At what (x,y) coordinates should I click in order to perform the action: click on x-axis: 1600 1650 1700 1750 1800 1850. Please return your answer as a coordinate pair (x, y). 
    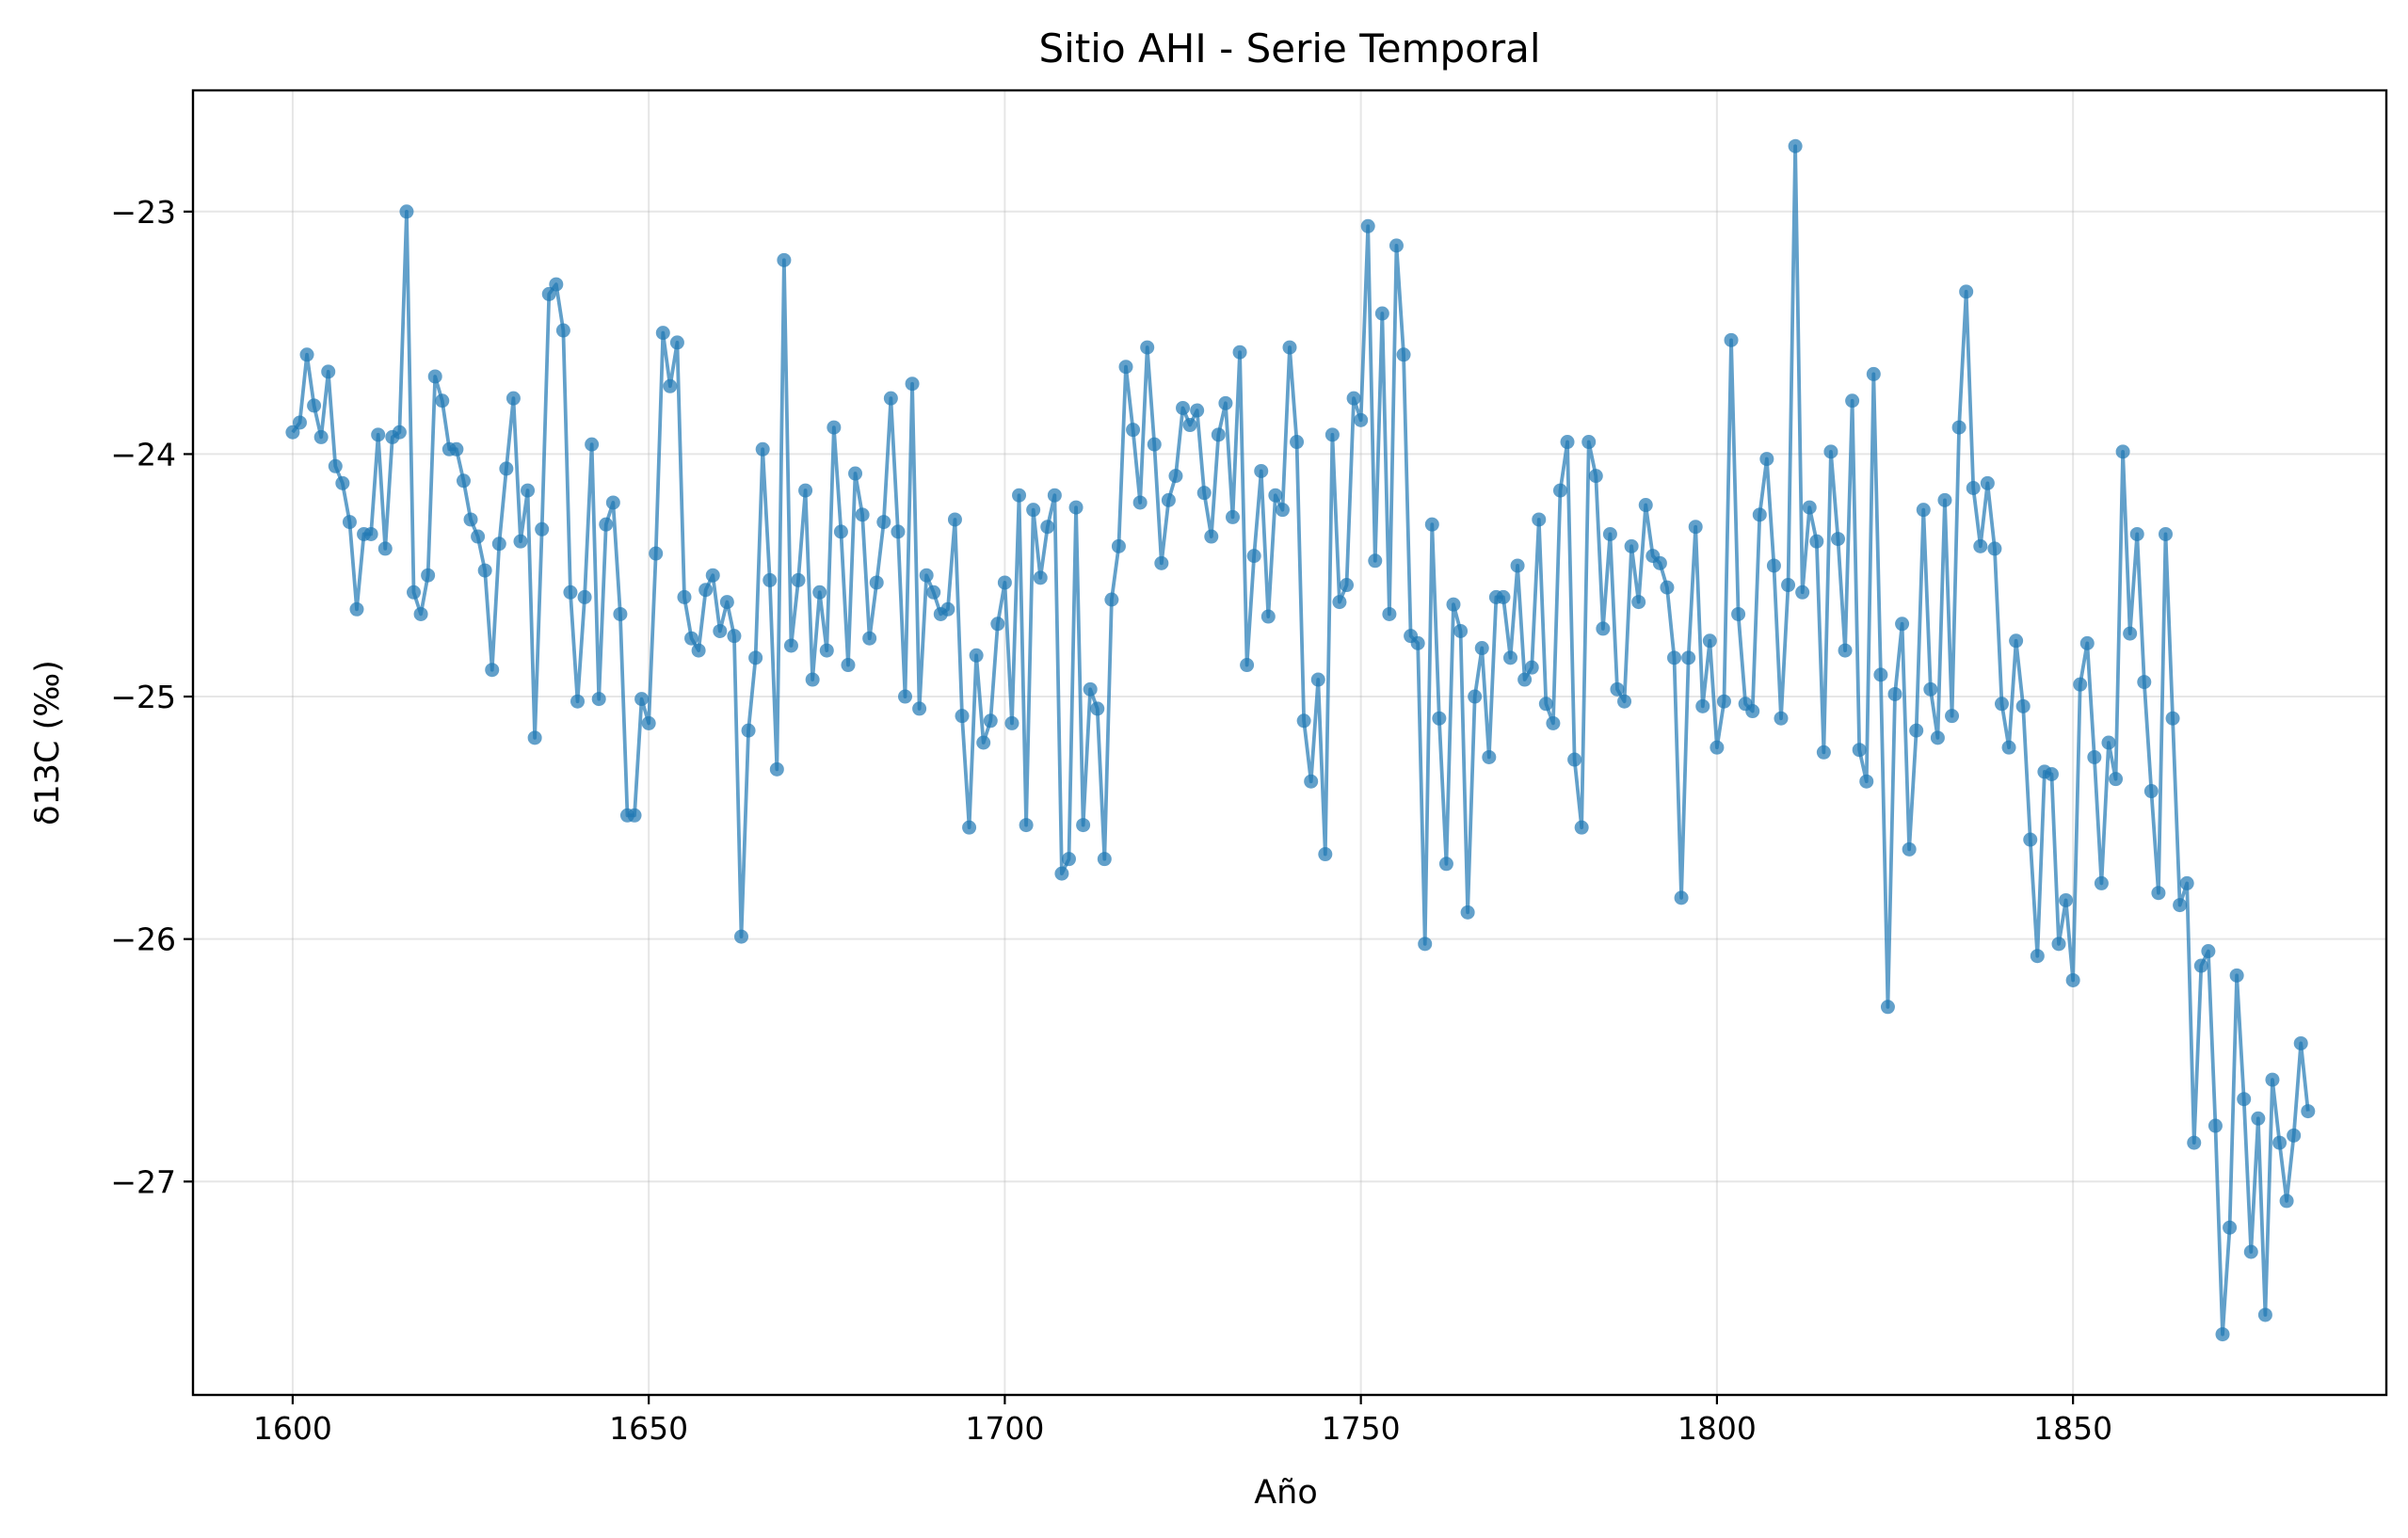
    Looking at the image, I should click on (1183, 1421).